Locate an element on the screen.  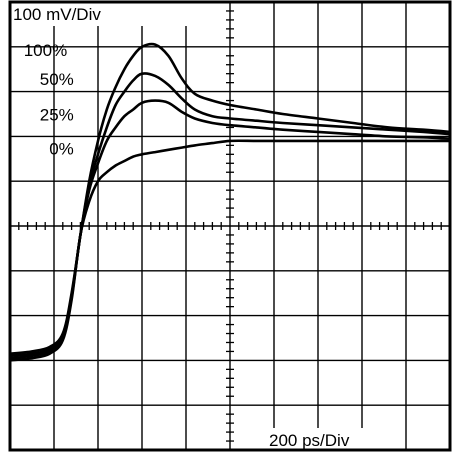
series-label-0-percent: 0% is located at coordinates (61, 148).